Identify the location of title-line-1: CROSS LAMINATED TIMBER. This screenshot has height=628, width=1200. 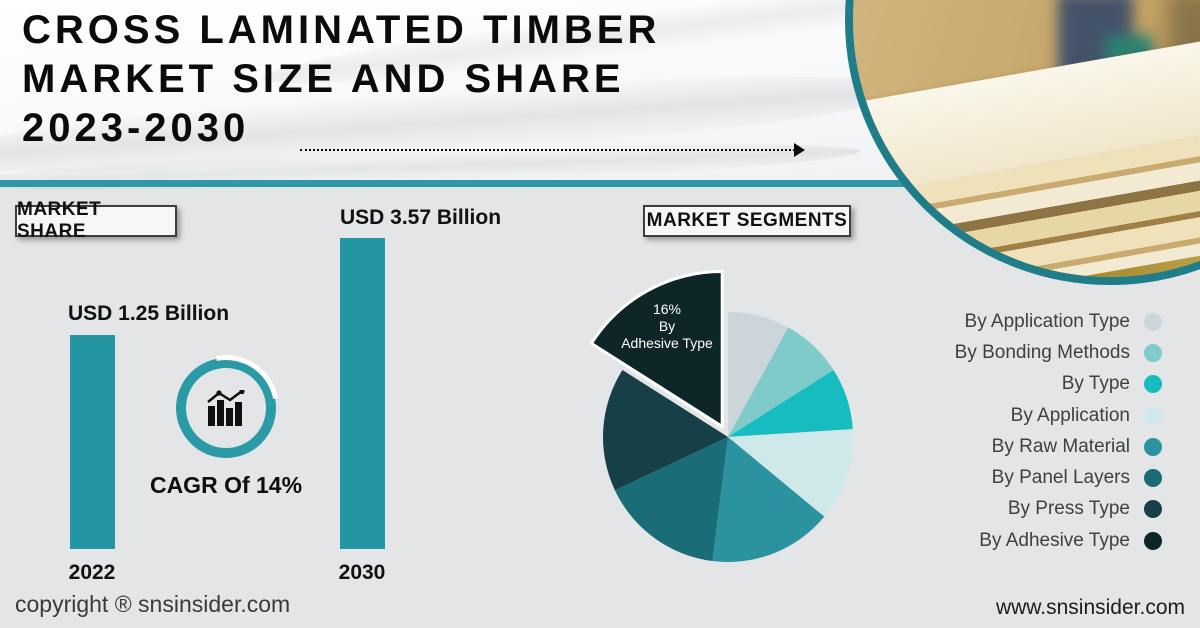
(341, 30).